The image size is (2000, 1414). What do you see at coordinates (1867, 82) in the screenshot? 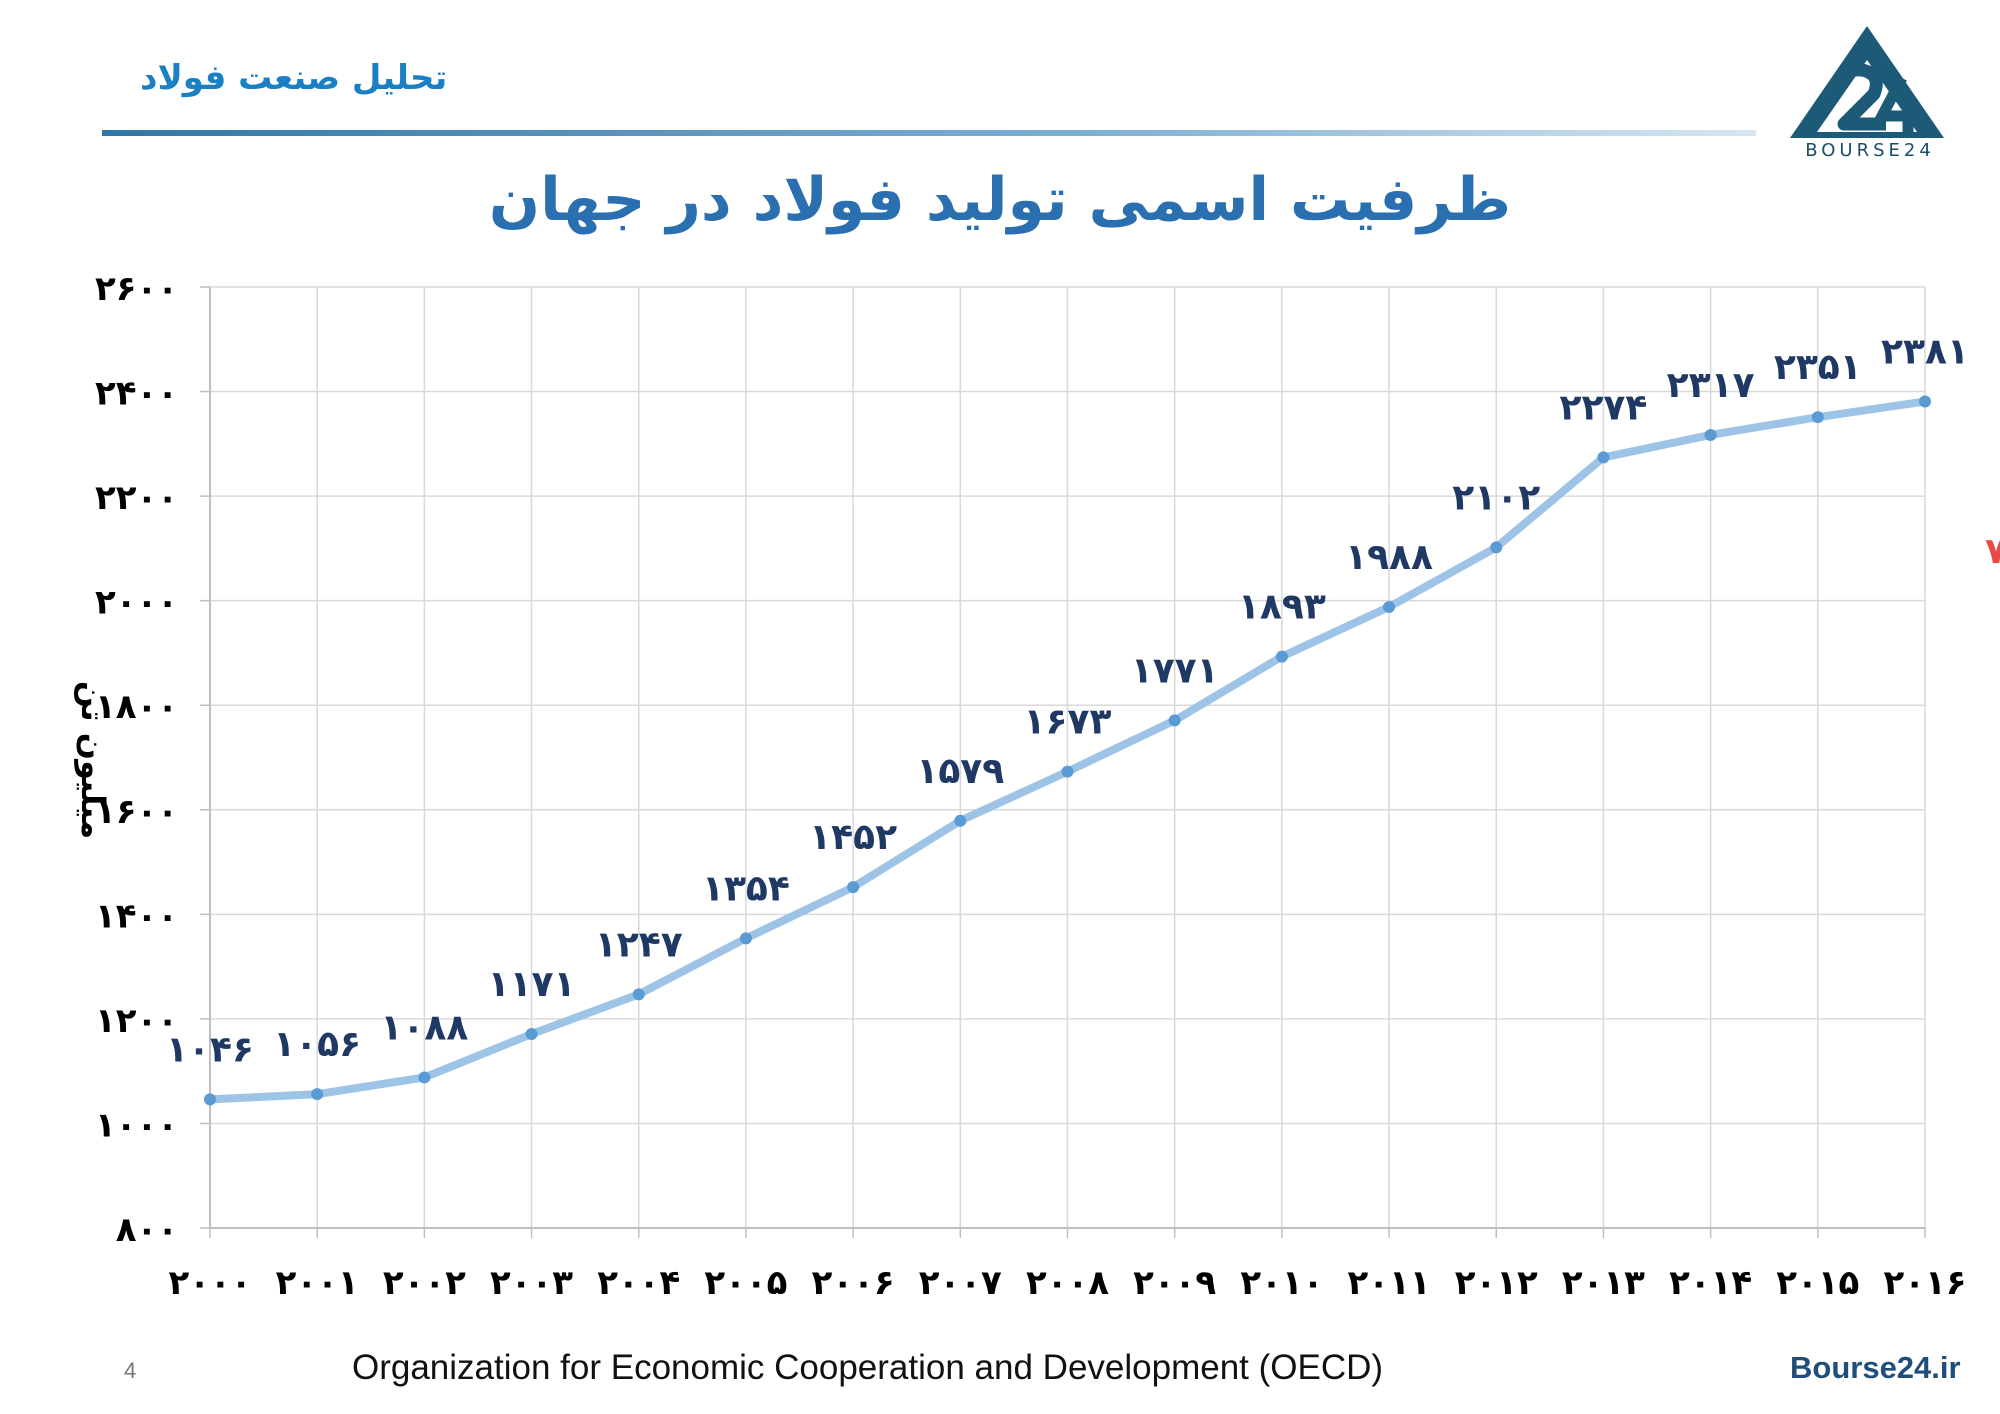
I see `bourse24-logo-icon` at bounding box center [1867, 82].